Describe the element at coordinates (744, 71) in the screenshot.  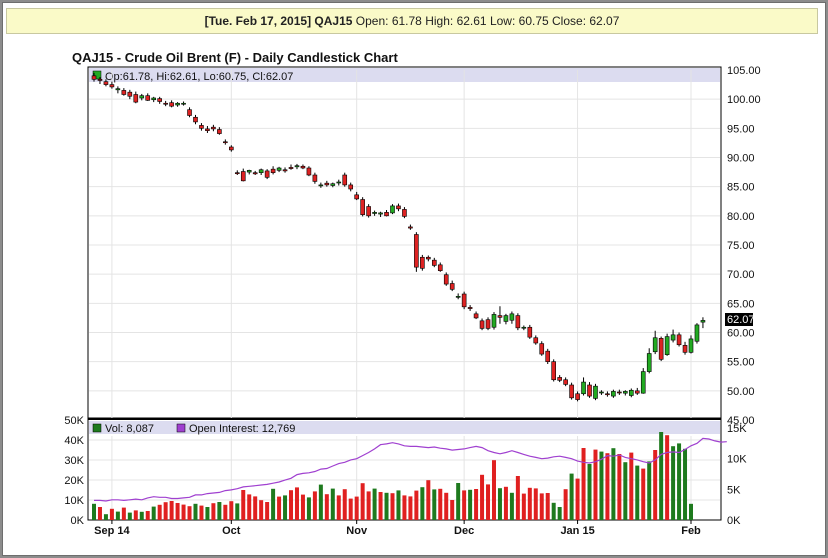
I see `price-tick-label: 105.00` at that location.